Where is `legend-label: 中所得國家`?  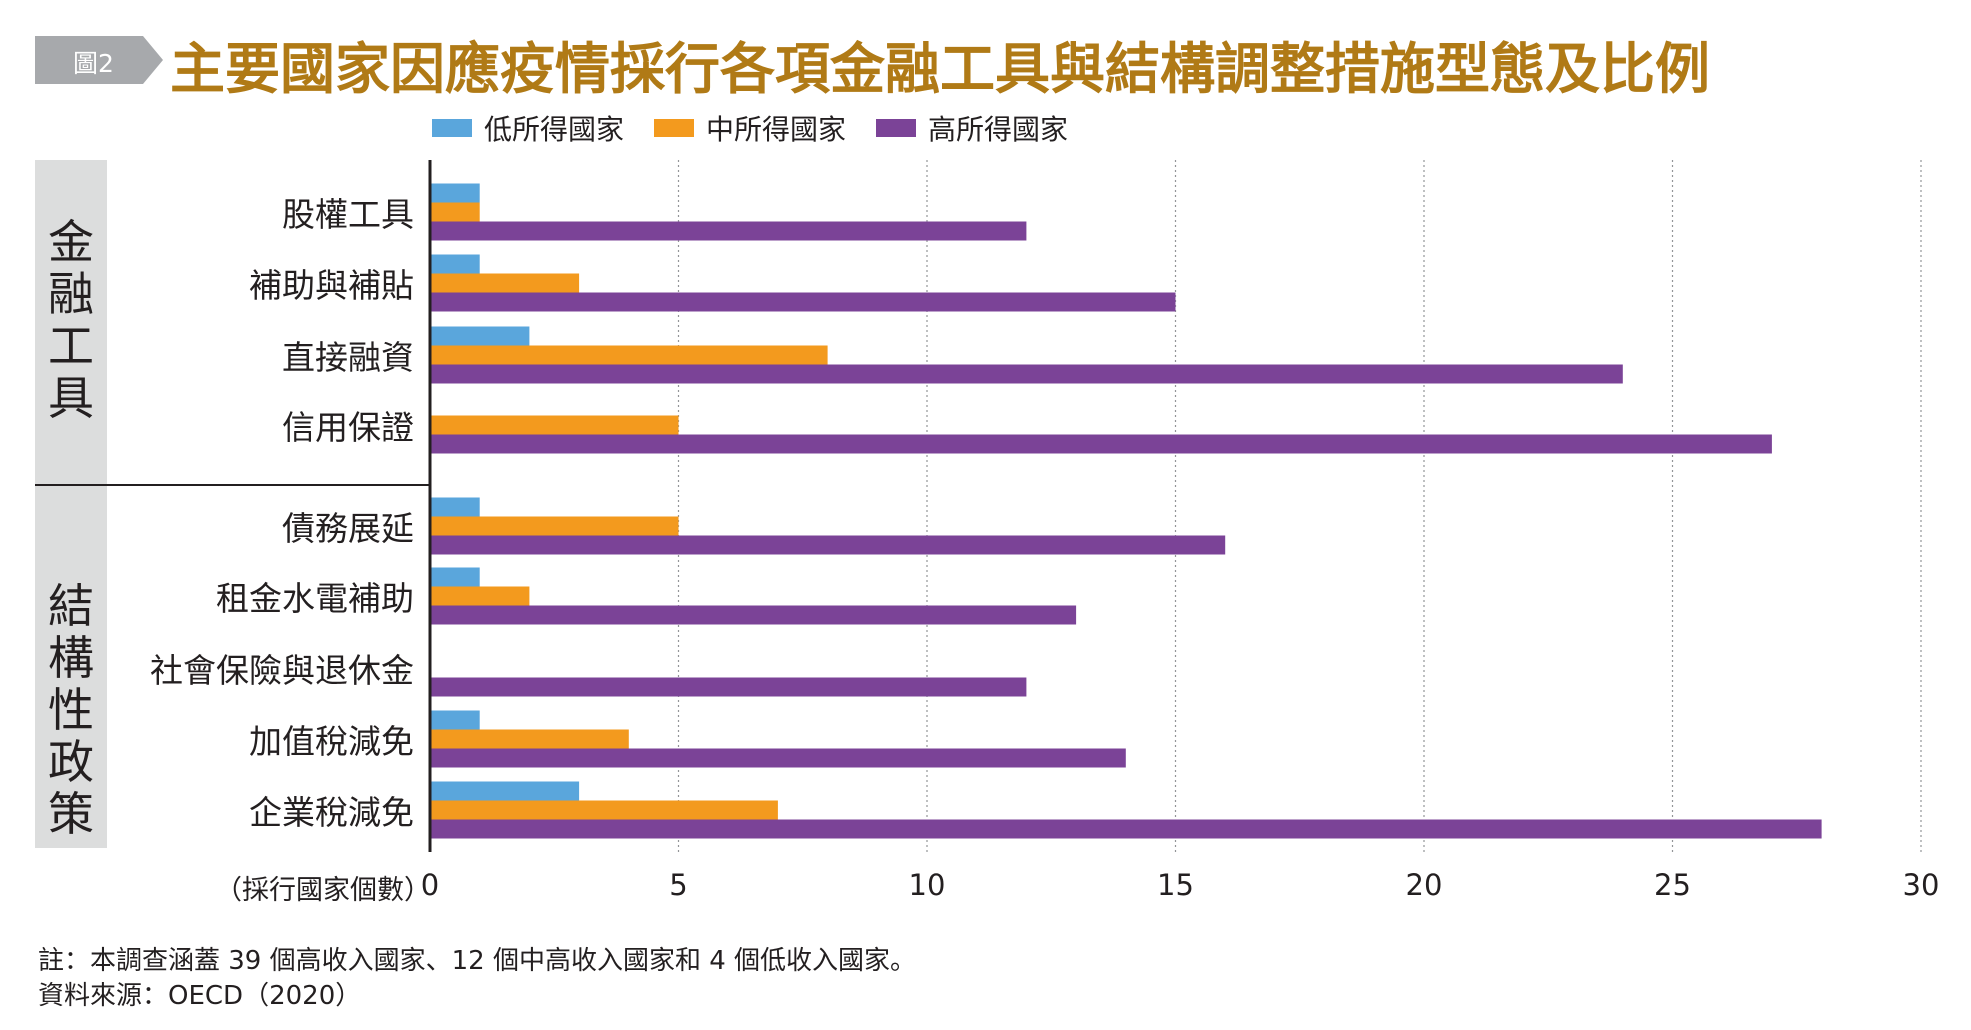 legend-label: 中所得國家 is located at coordinates (776, 129).